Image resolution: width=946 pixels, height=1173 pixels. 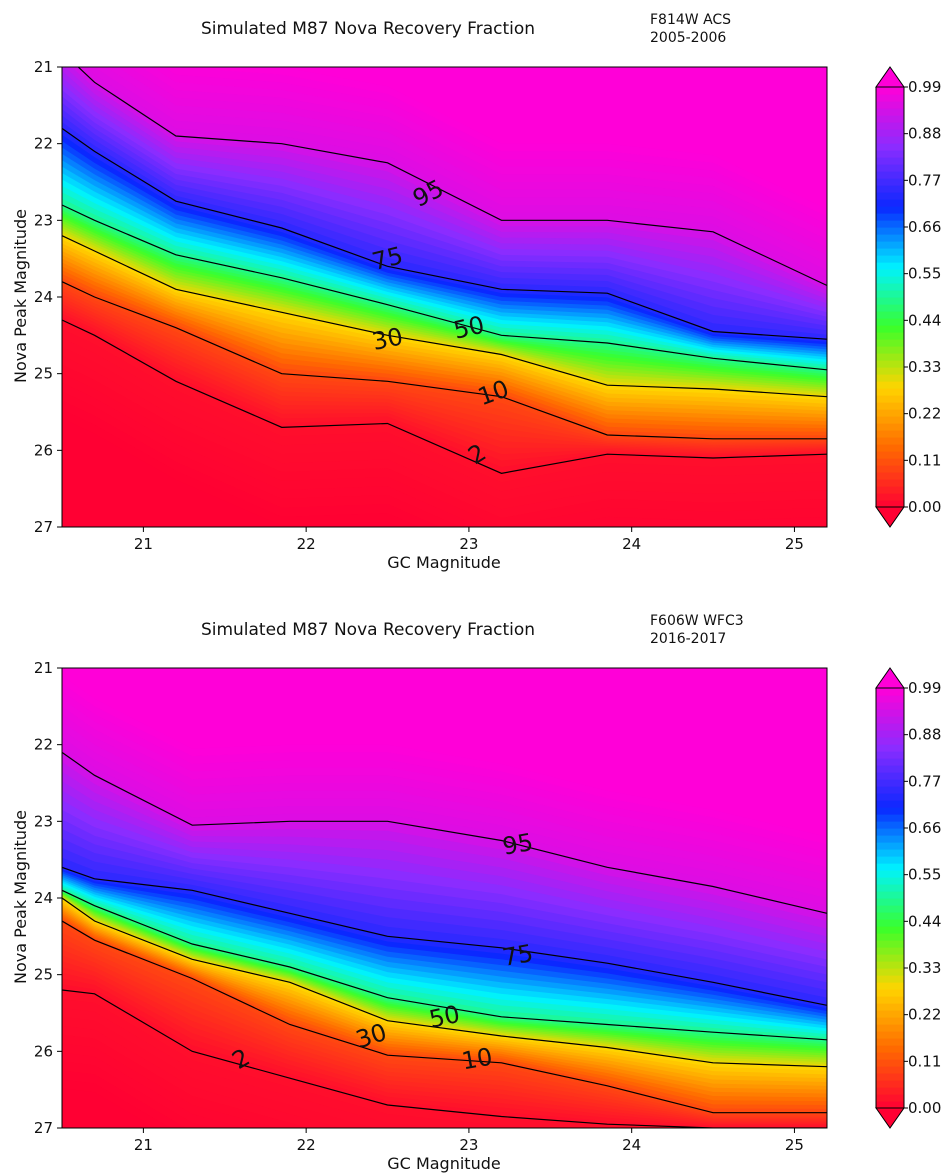 What do you see at coordinates (690, 20) in the screenshot?
I see `filter-annotation: F814W ACS` at bounding box center [690, 20].